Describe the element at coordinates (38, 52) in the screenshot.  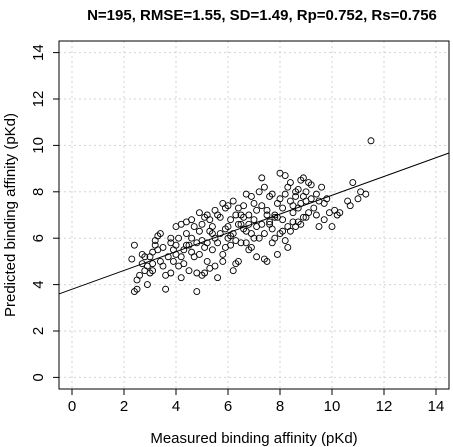
I see `y-tick-label: 14` at that location.